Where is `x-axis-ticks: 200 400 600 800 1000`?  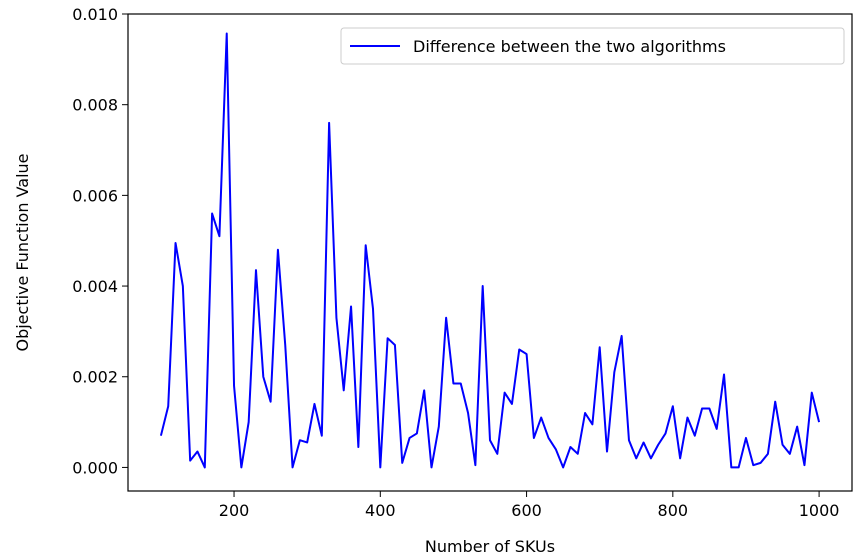
x-axis-ticks: 200 400 600 800 1000 is located at coordinates (529, 505).